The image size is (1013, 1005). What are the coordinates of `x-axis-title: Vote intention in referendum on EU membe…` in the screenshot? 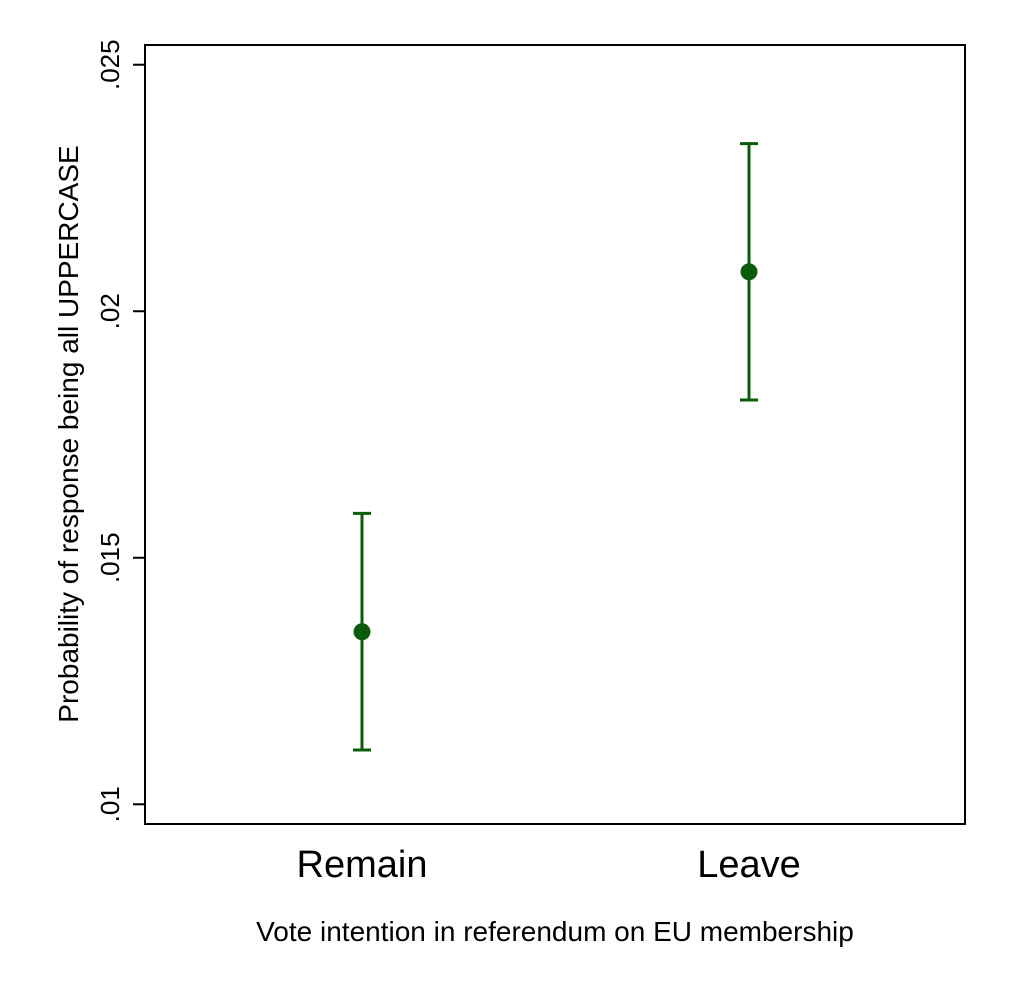 It's located at (555, 931).